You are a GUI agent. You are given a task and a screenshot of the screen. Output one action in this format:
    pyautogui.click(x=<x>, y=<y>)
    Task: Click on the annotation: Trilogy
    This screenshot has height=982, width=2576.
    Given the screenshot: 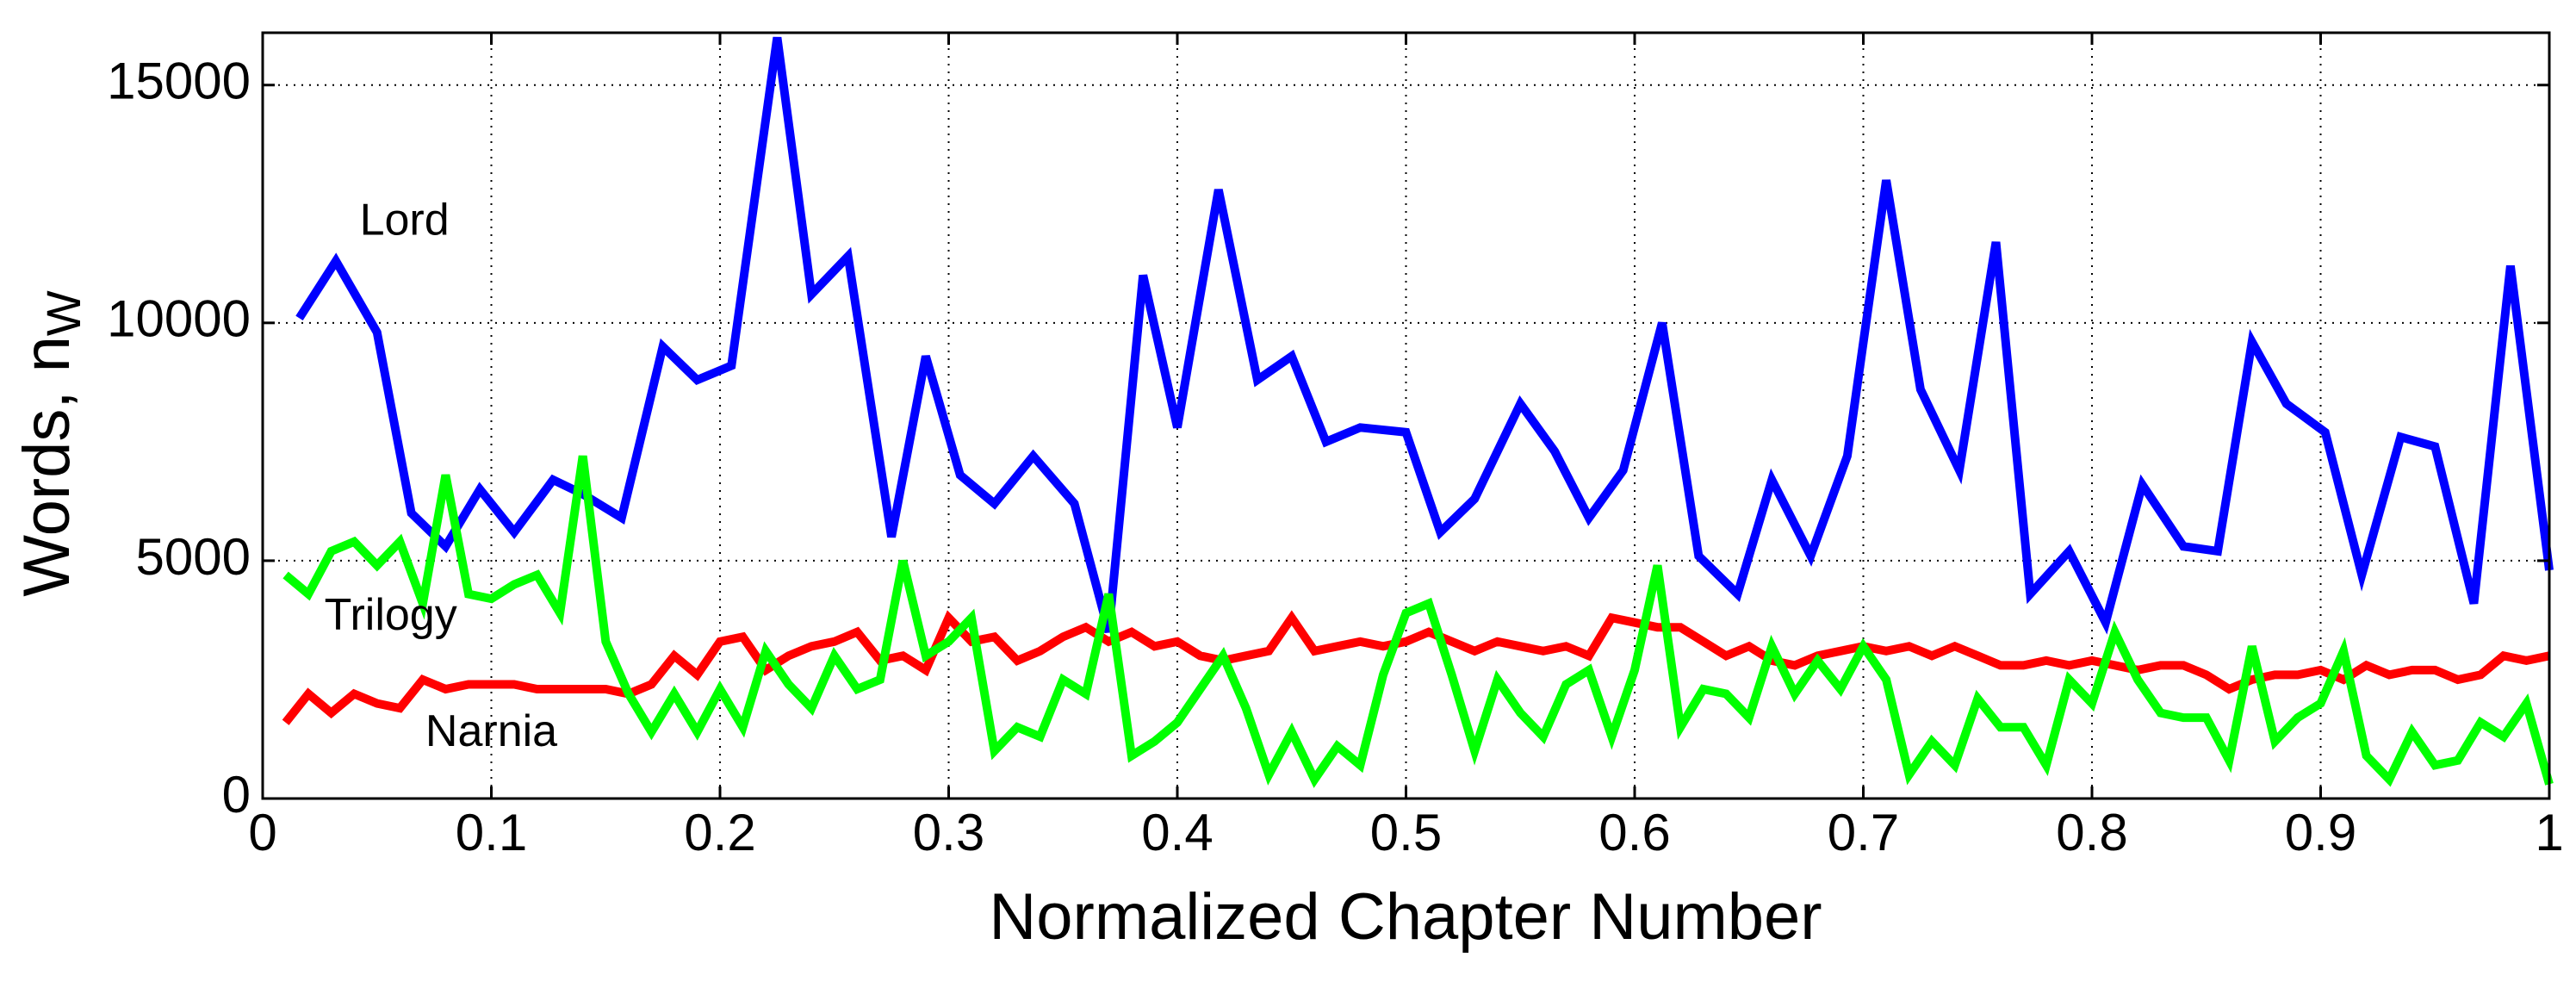 What is the action you would take?
    pyautogui.click(x=391, y=615)
    